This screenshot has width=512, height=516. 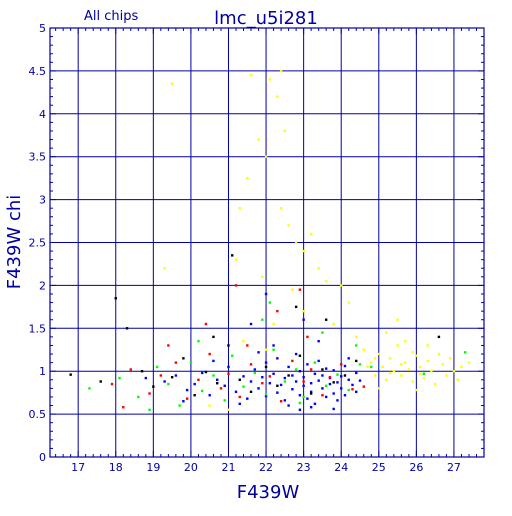 I want to click on chart-title: lmc_u5i281, so click(x=266, y=18).